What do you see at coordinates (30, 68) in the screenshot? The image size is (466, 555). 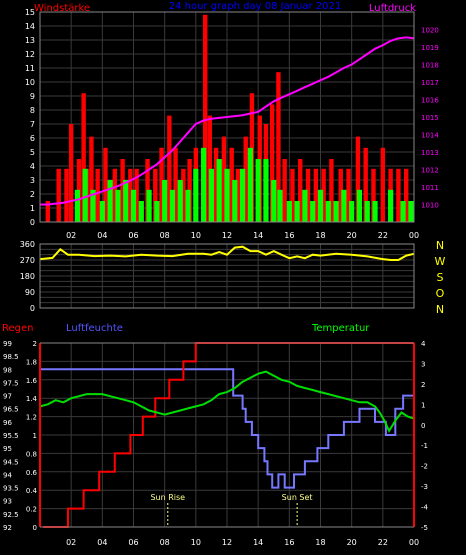 I see `y-tick-label: 11` at bounding box center [30, 68].